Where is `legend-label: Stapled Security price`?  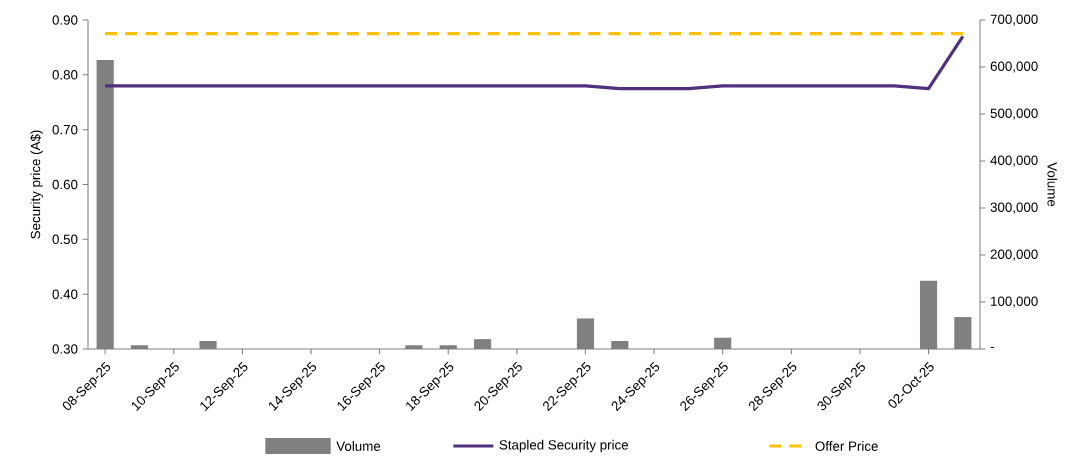
legend-label: Stapled Security price is located at coordinates (564, 446).